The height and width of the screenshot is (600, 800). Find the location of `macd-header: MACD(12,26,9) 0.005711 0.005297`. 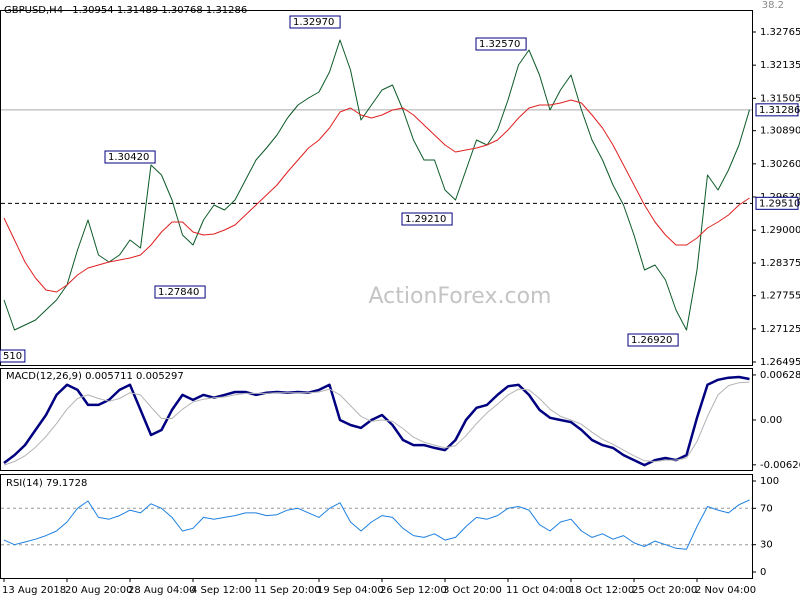

macd-header: MACD(12,26,9) 0.005711 0.005297 is located at coordinates (95, 376).